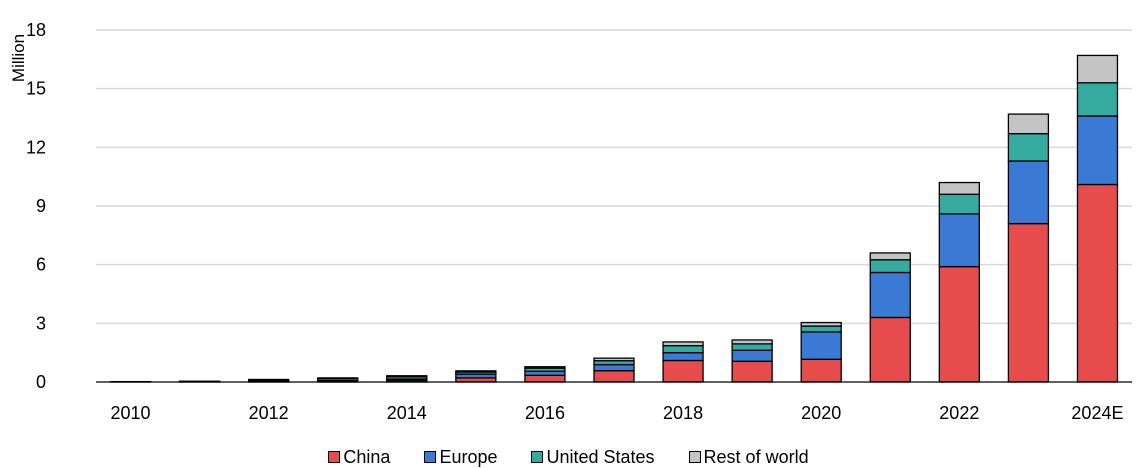  What do you see at coordinates (269, 413) in the screenshot?
I see `x-tick-label: 2012` at bounding box center [269, 413].